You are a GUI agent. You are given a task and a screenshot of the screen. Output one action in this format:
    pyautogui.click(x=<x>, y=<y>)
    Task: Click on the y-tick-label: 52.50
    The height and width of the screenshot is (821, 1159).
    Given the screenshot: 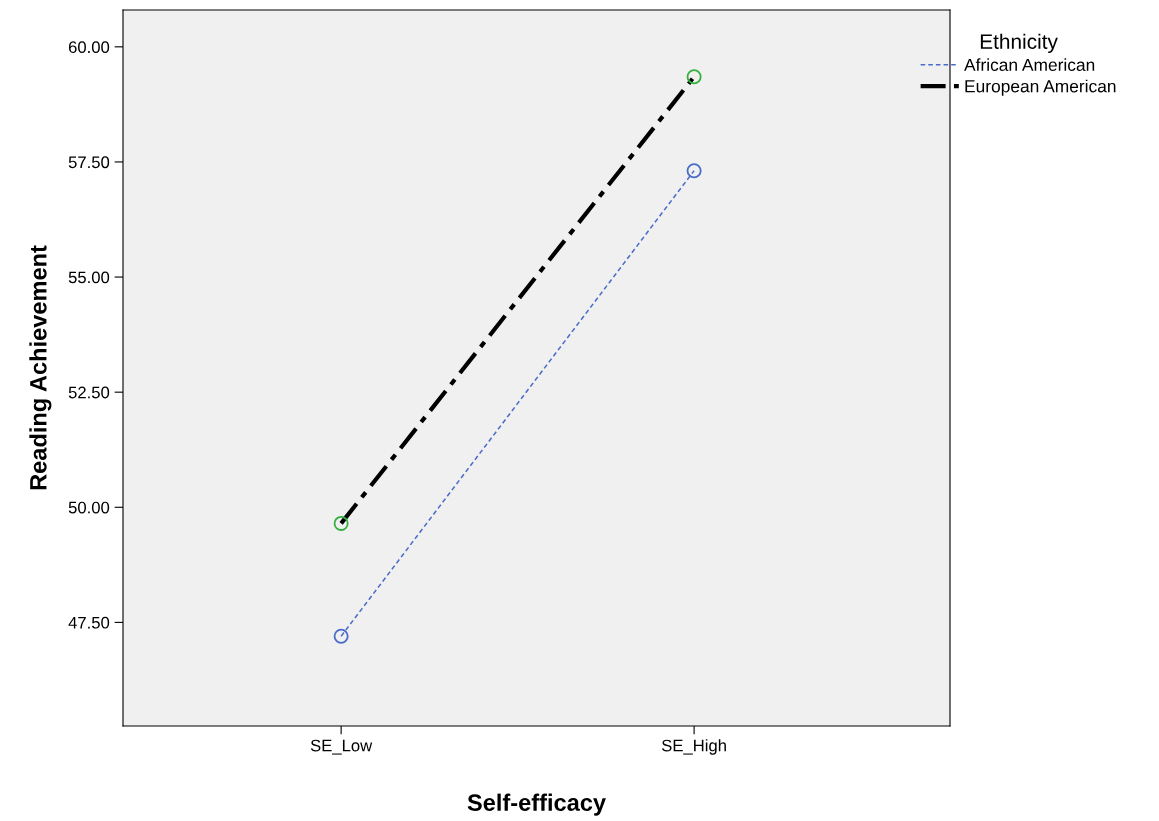 What is the action you would take?
    pyautogui.click(x=89, y=392)
    